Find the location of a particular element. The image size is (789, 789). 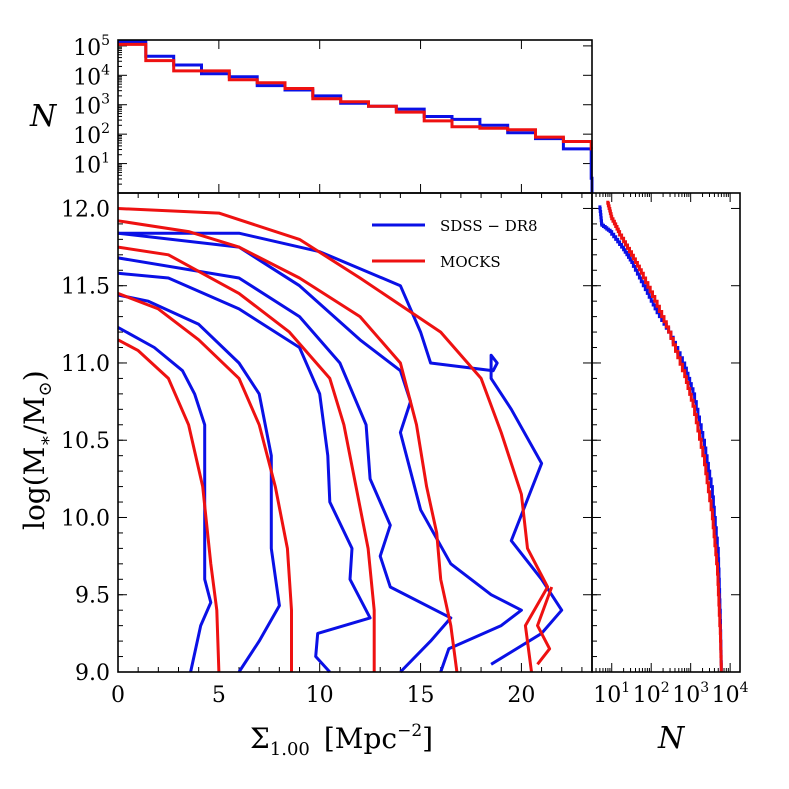

x-axis-label: Σ1.00 [Mpc−2] is located at coordinates (341, 740).